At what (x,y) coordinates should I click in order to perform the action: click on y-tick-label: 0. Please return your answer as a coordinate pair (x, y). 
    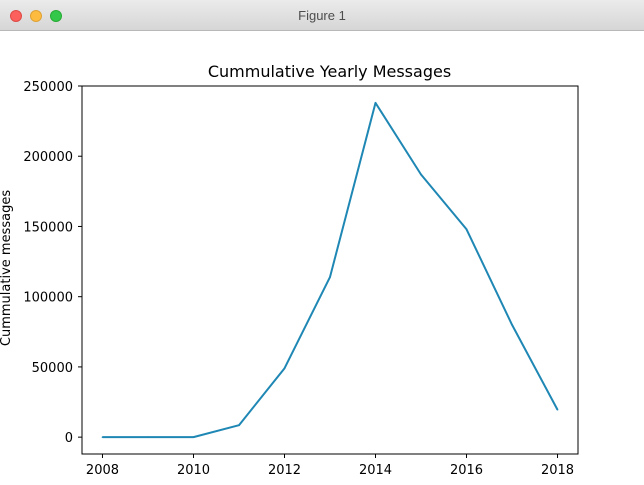
    Looking at the image, I should click on (69, 438).